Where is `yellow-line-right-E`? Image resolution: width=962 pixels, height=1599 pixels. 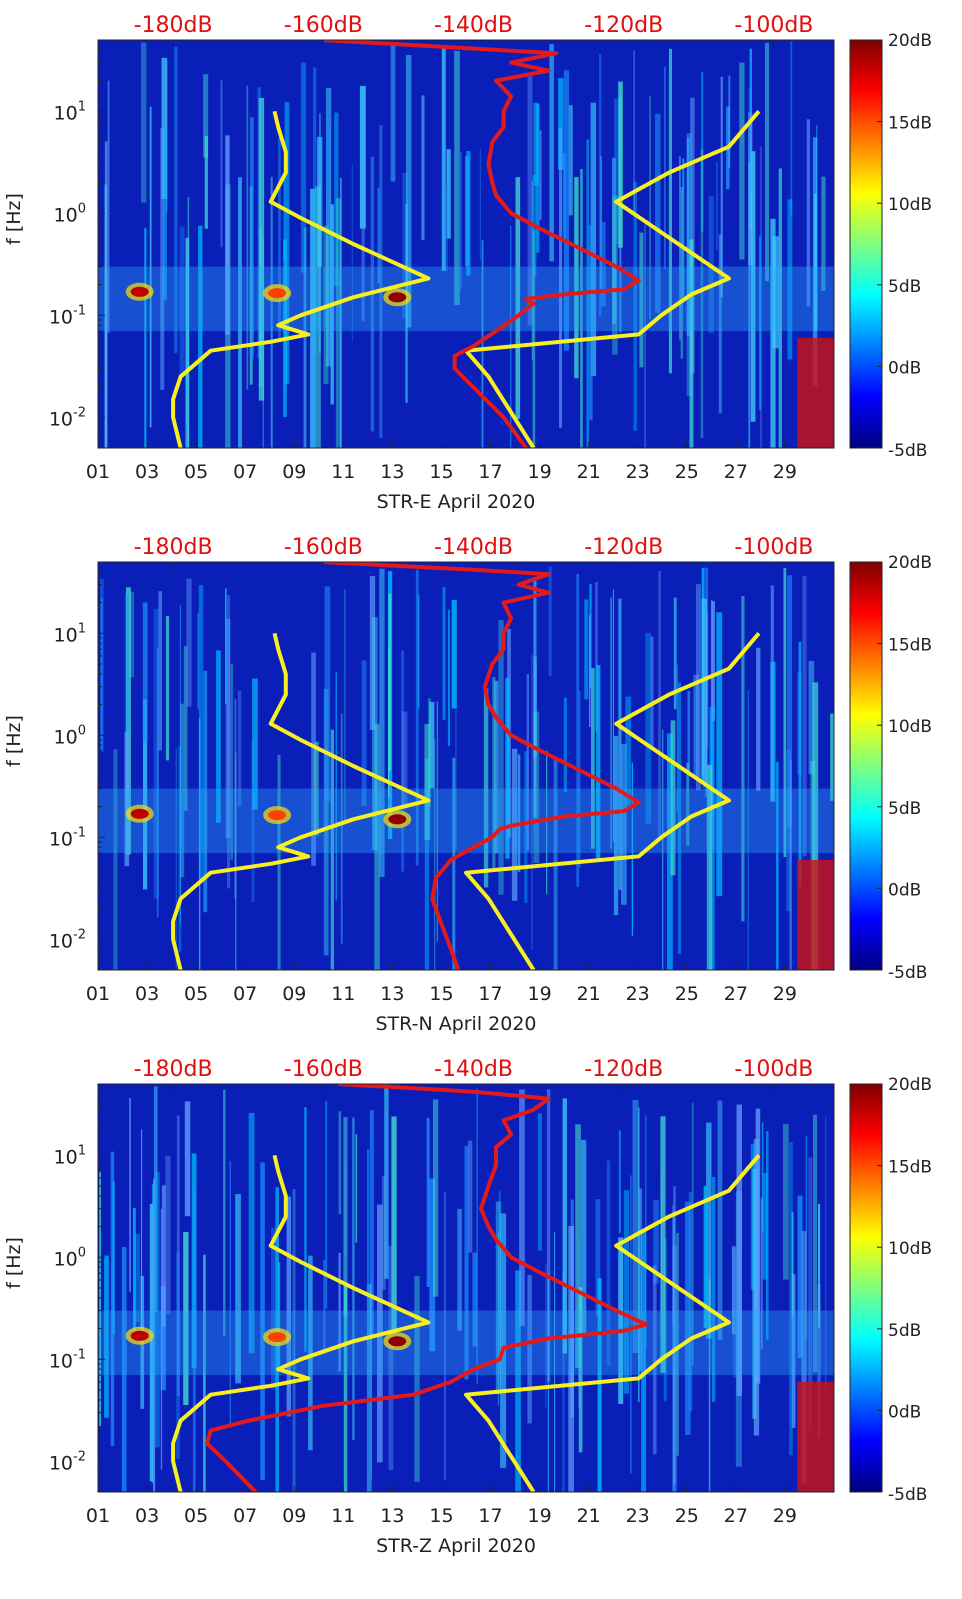
yellow-line-right-E is located at coordinates (612, 279).